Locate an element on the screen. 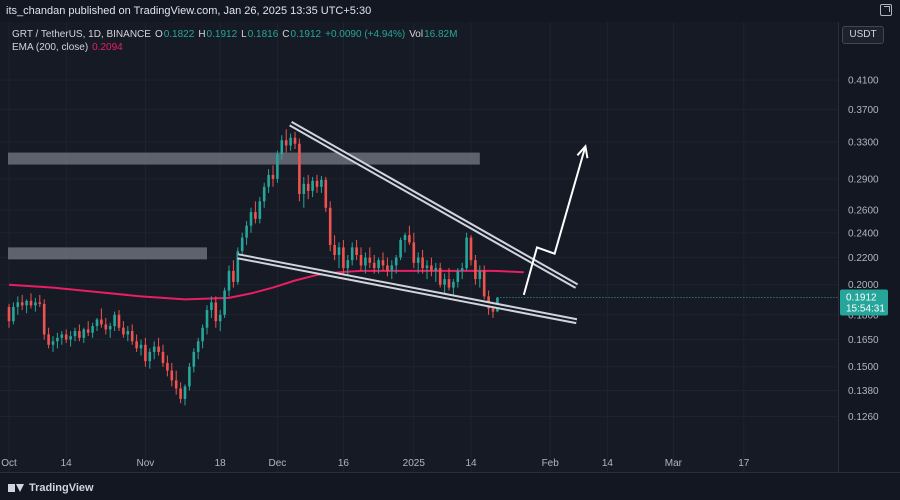 This screenshot has width=900, height=500. price-tick-label: 0.4100 is located at coordinates (863, 81).